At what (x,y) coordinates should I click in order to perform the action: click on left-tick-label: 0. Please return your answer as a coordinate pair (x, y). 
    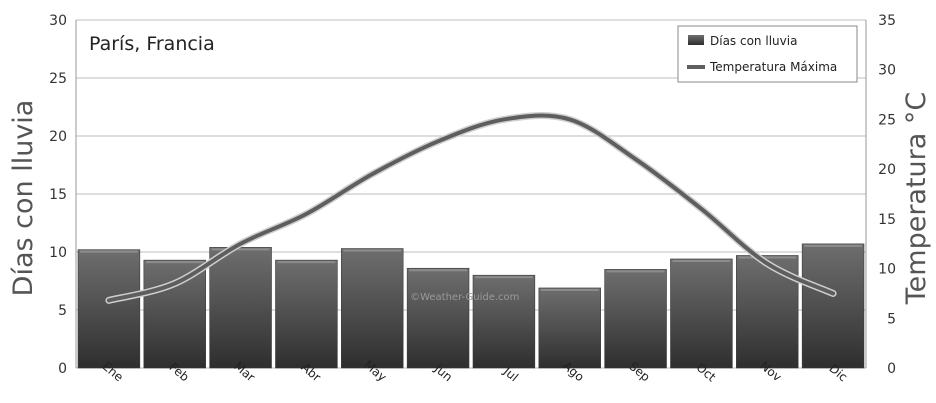
    Looking at the image, I should click on (62, 369).